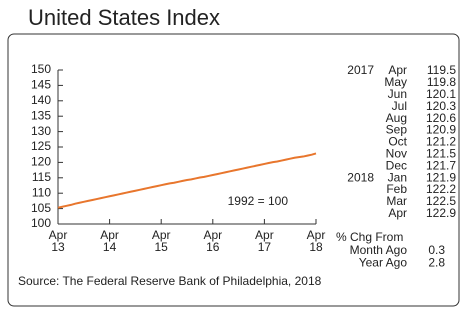 The height and width of the screenshot is (314, 467). Describe the element at coordinates (397, 142) in the screenshot. I see `table-month: Oct` at that location.